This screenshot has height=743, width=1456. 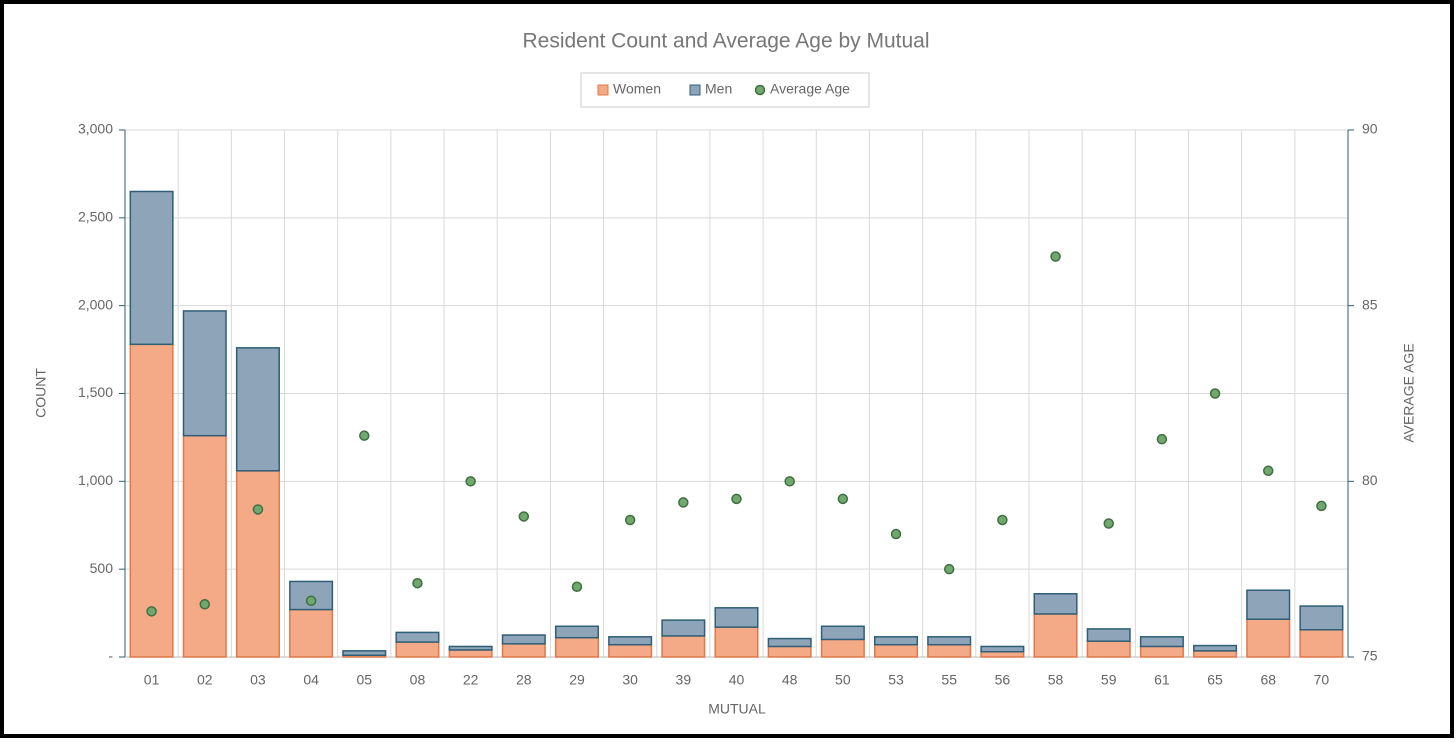 What do you see at coordinates (630, 680) in the screenshot?
I see `x-tick-label: 30` at bounding box center [630, 680].